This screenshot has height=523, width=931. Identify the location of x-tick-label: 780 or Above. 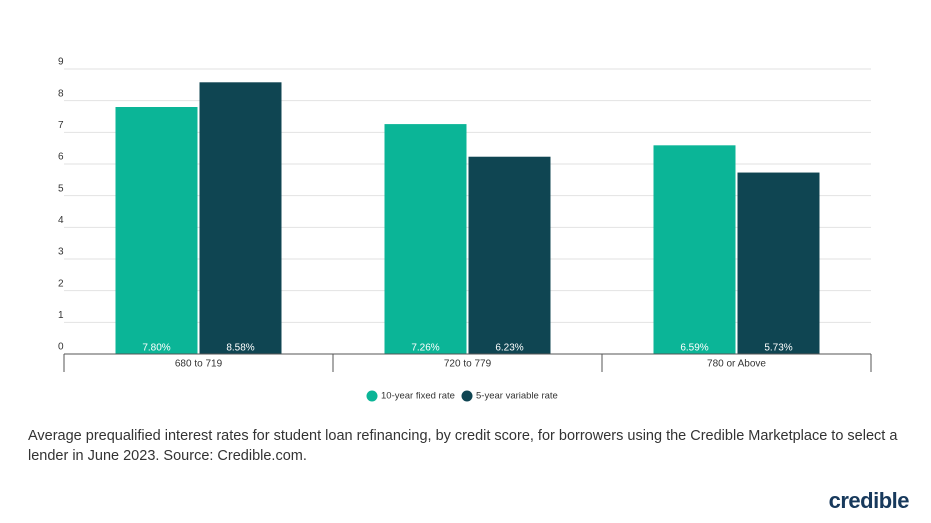
(736, 364).